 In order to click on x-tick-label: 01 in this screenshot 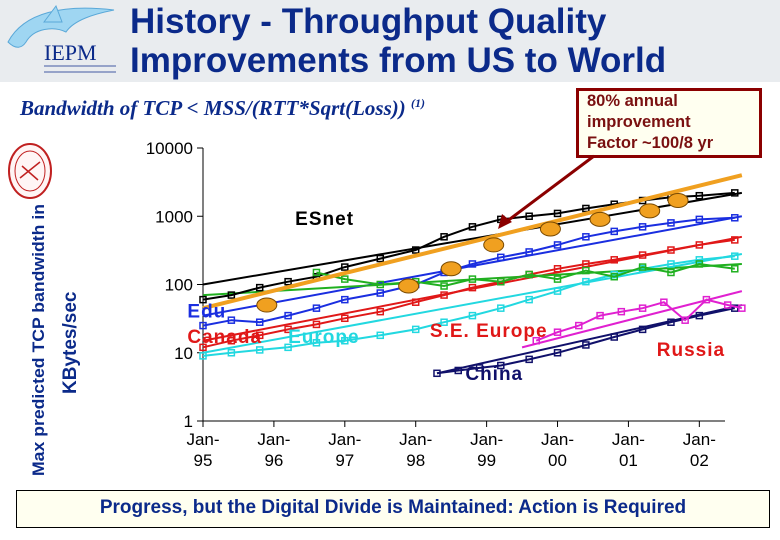, I will do `click(628, 460)`.